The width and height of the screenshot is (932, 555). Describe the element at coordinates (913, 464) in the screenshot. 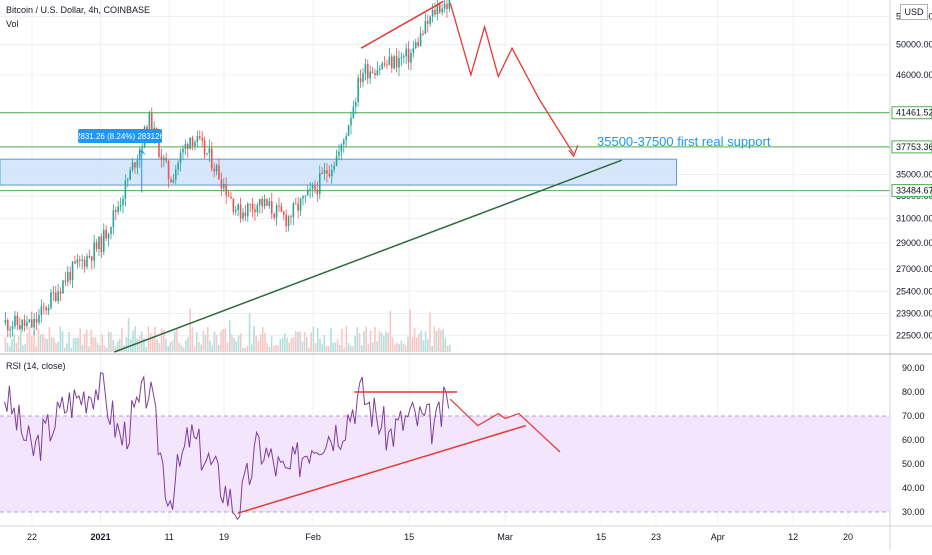

I see `rsi-y-tick-label: 50.00` at that location.